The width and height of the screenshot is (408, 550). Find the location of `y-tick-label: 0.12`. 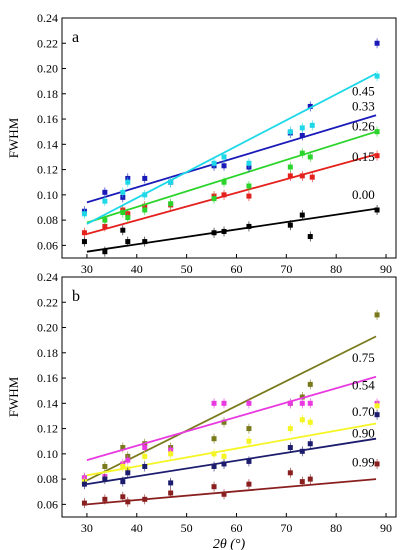

y-tick-label: 0.12 is located at coordinates (47, 170).